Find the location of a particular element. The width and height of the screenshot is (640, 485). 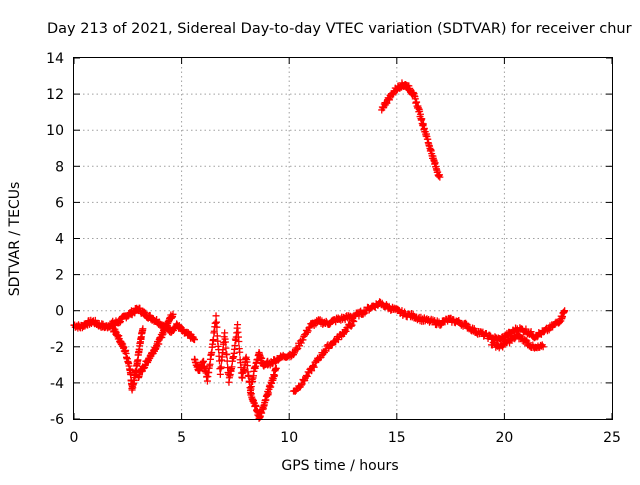

y-tick-label: -6 is located at coordinates (57, 420).